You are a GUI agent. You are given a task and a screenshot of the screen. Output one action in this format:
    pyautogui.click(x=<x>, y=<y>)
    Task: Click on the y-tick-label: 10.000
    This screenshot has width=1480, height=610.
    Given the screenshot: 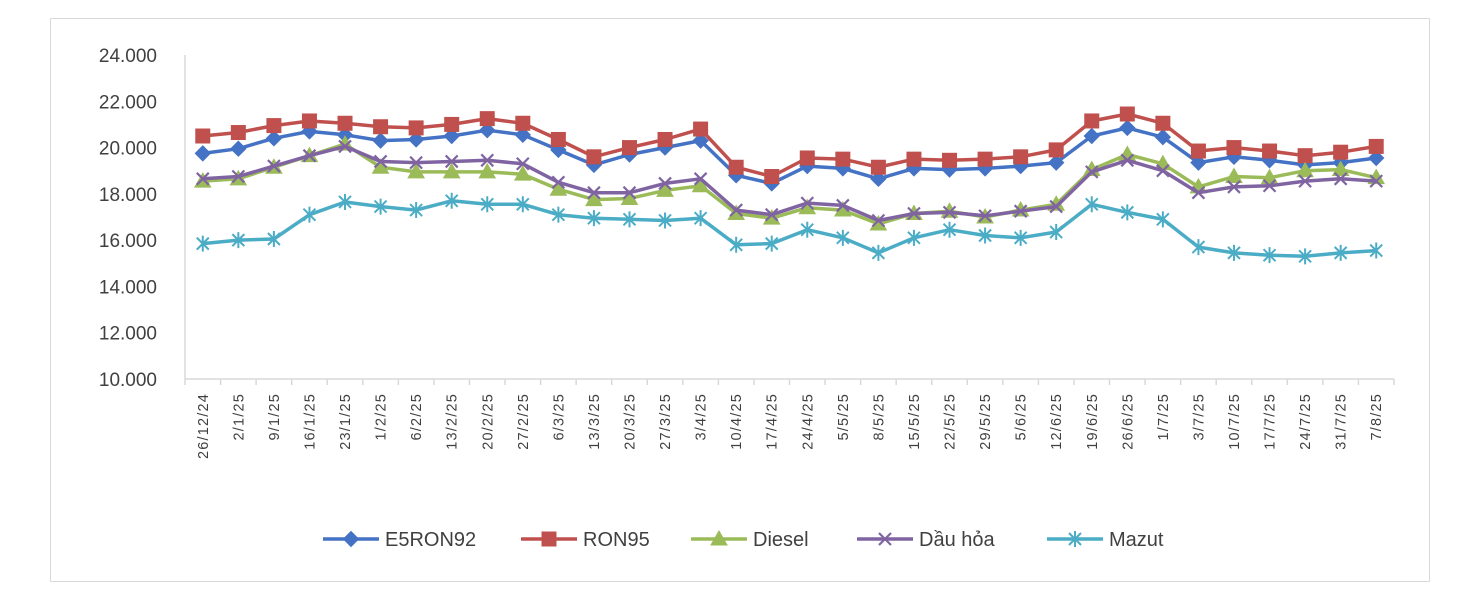 What is the action you would take?
    pyautogui.click(x=128, y=380)
    